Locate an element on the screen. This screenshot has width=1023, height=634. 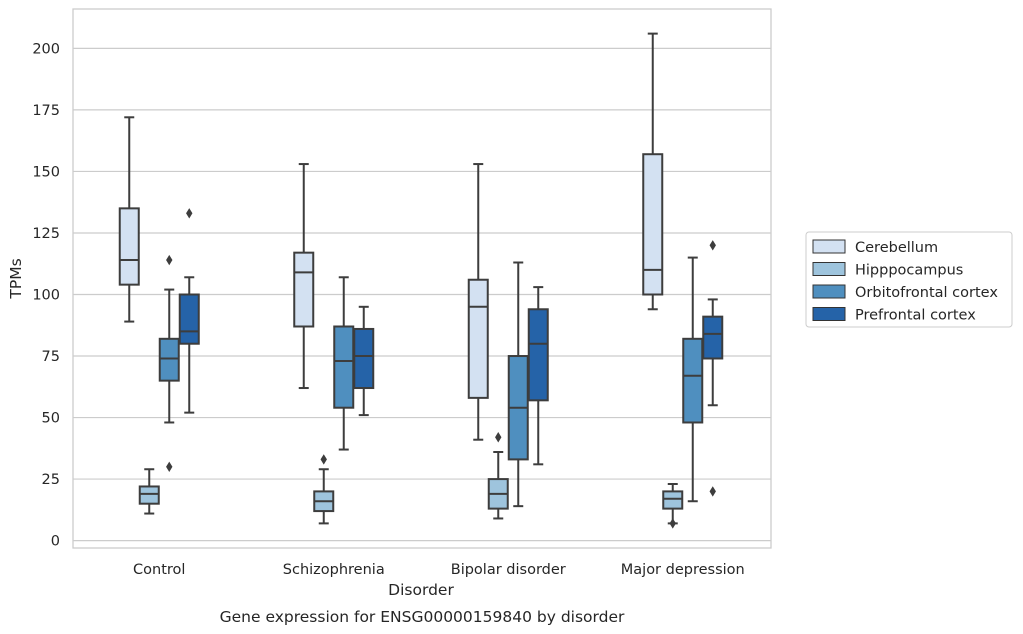
x-axis-label: Disorder is located at coordinates (421, 590).